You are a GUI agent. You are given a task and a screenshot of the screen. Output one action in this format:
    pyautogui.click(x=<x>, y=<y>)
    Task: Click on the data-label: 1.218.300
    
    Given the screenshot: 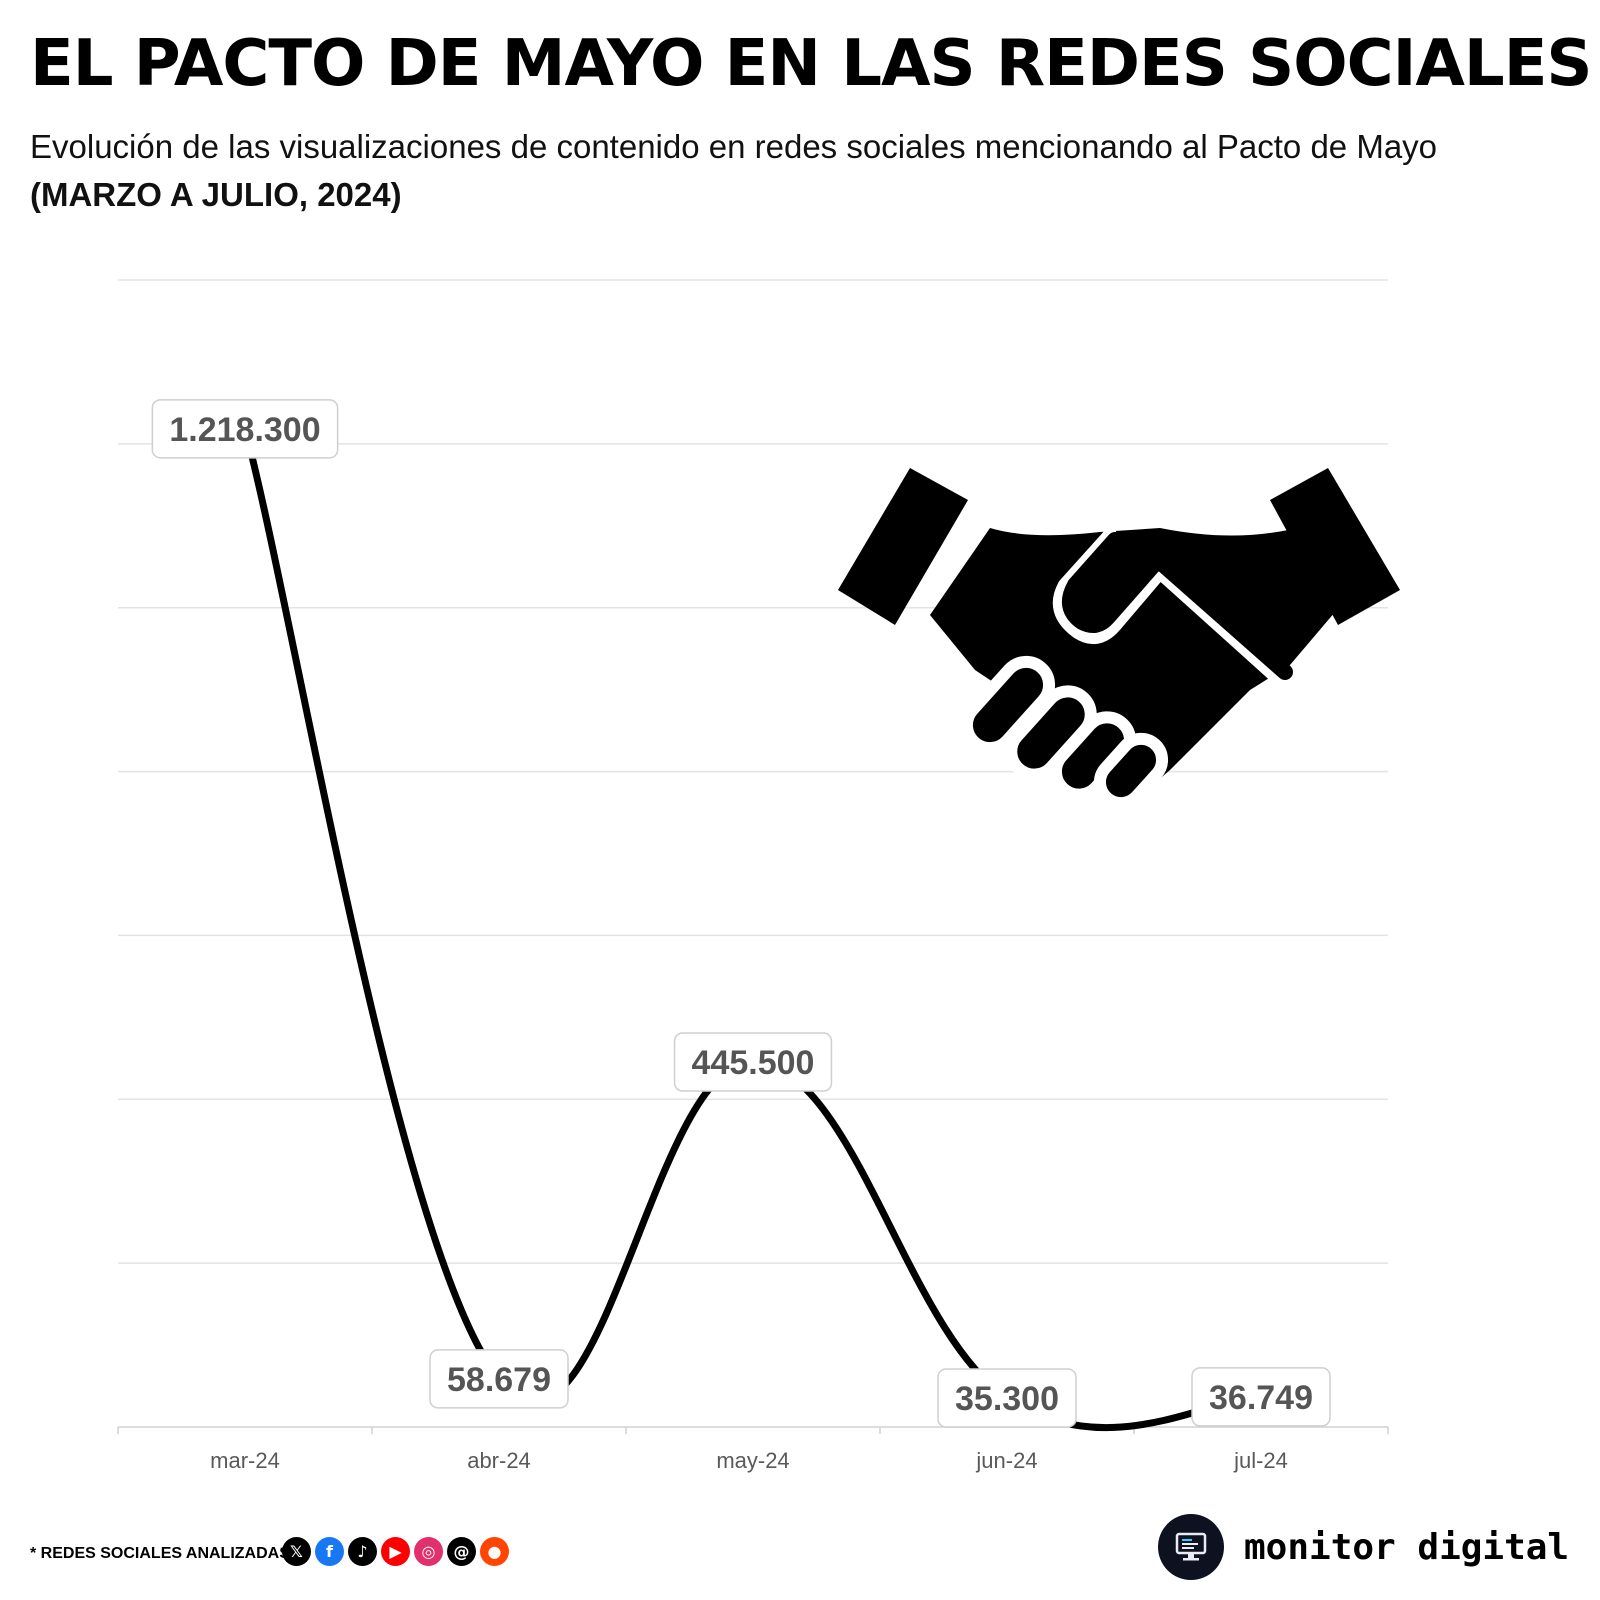 What is the action you would take?
    pyautogui.click(x=245, y=429)
    